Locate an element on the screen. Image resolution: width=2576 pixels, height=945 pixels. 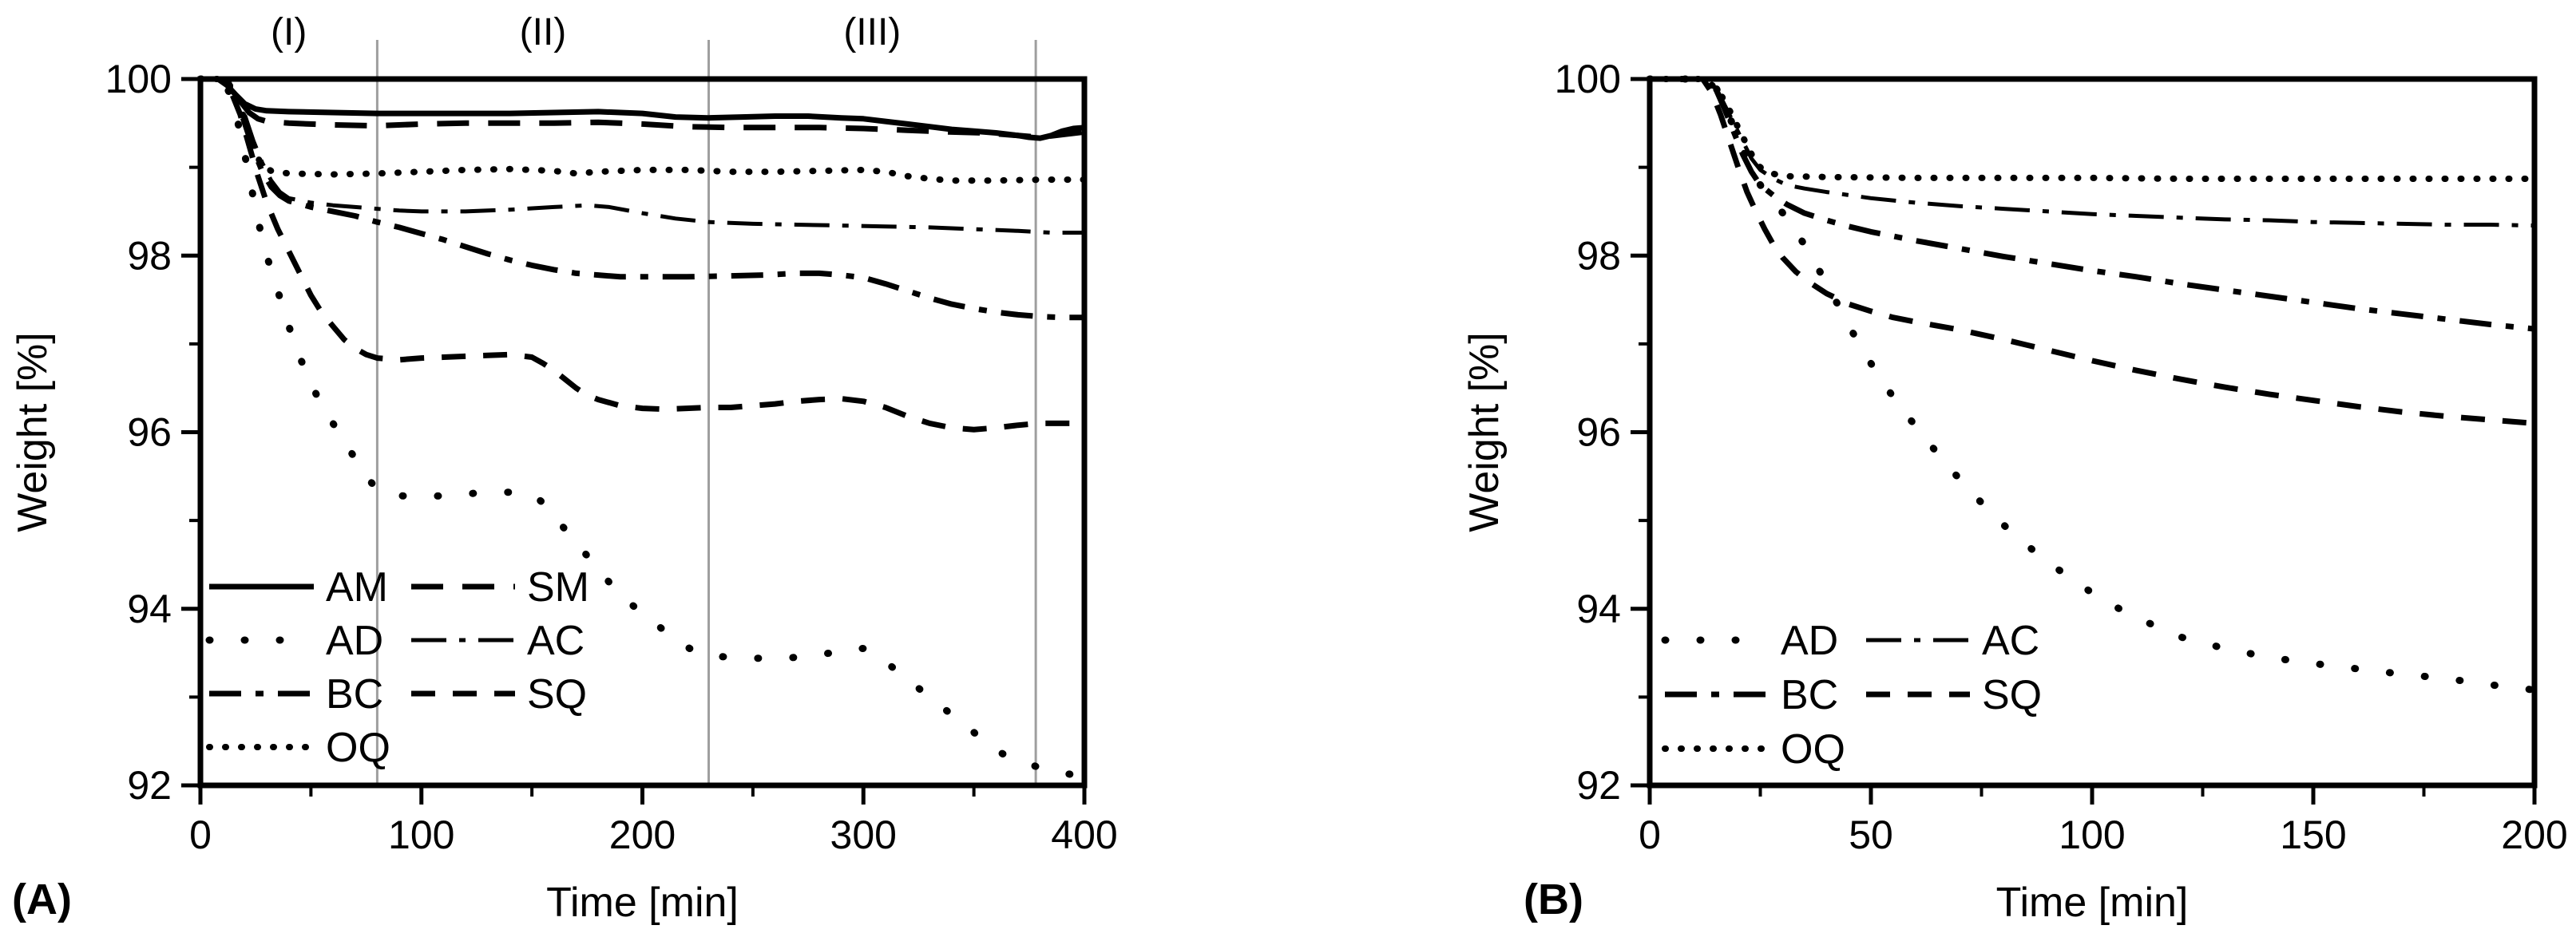
x-axis-tick-label: 50 is located at coordinates (1871, 835).